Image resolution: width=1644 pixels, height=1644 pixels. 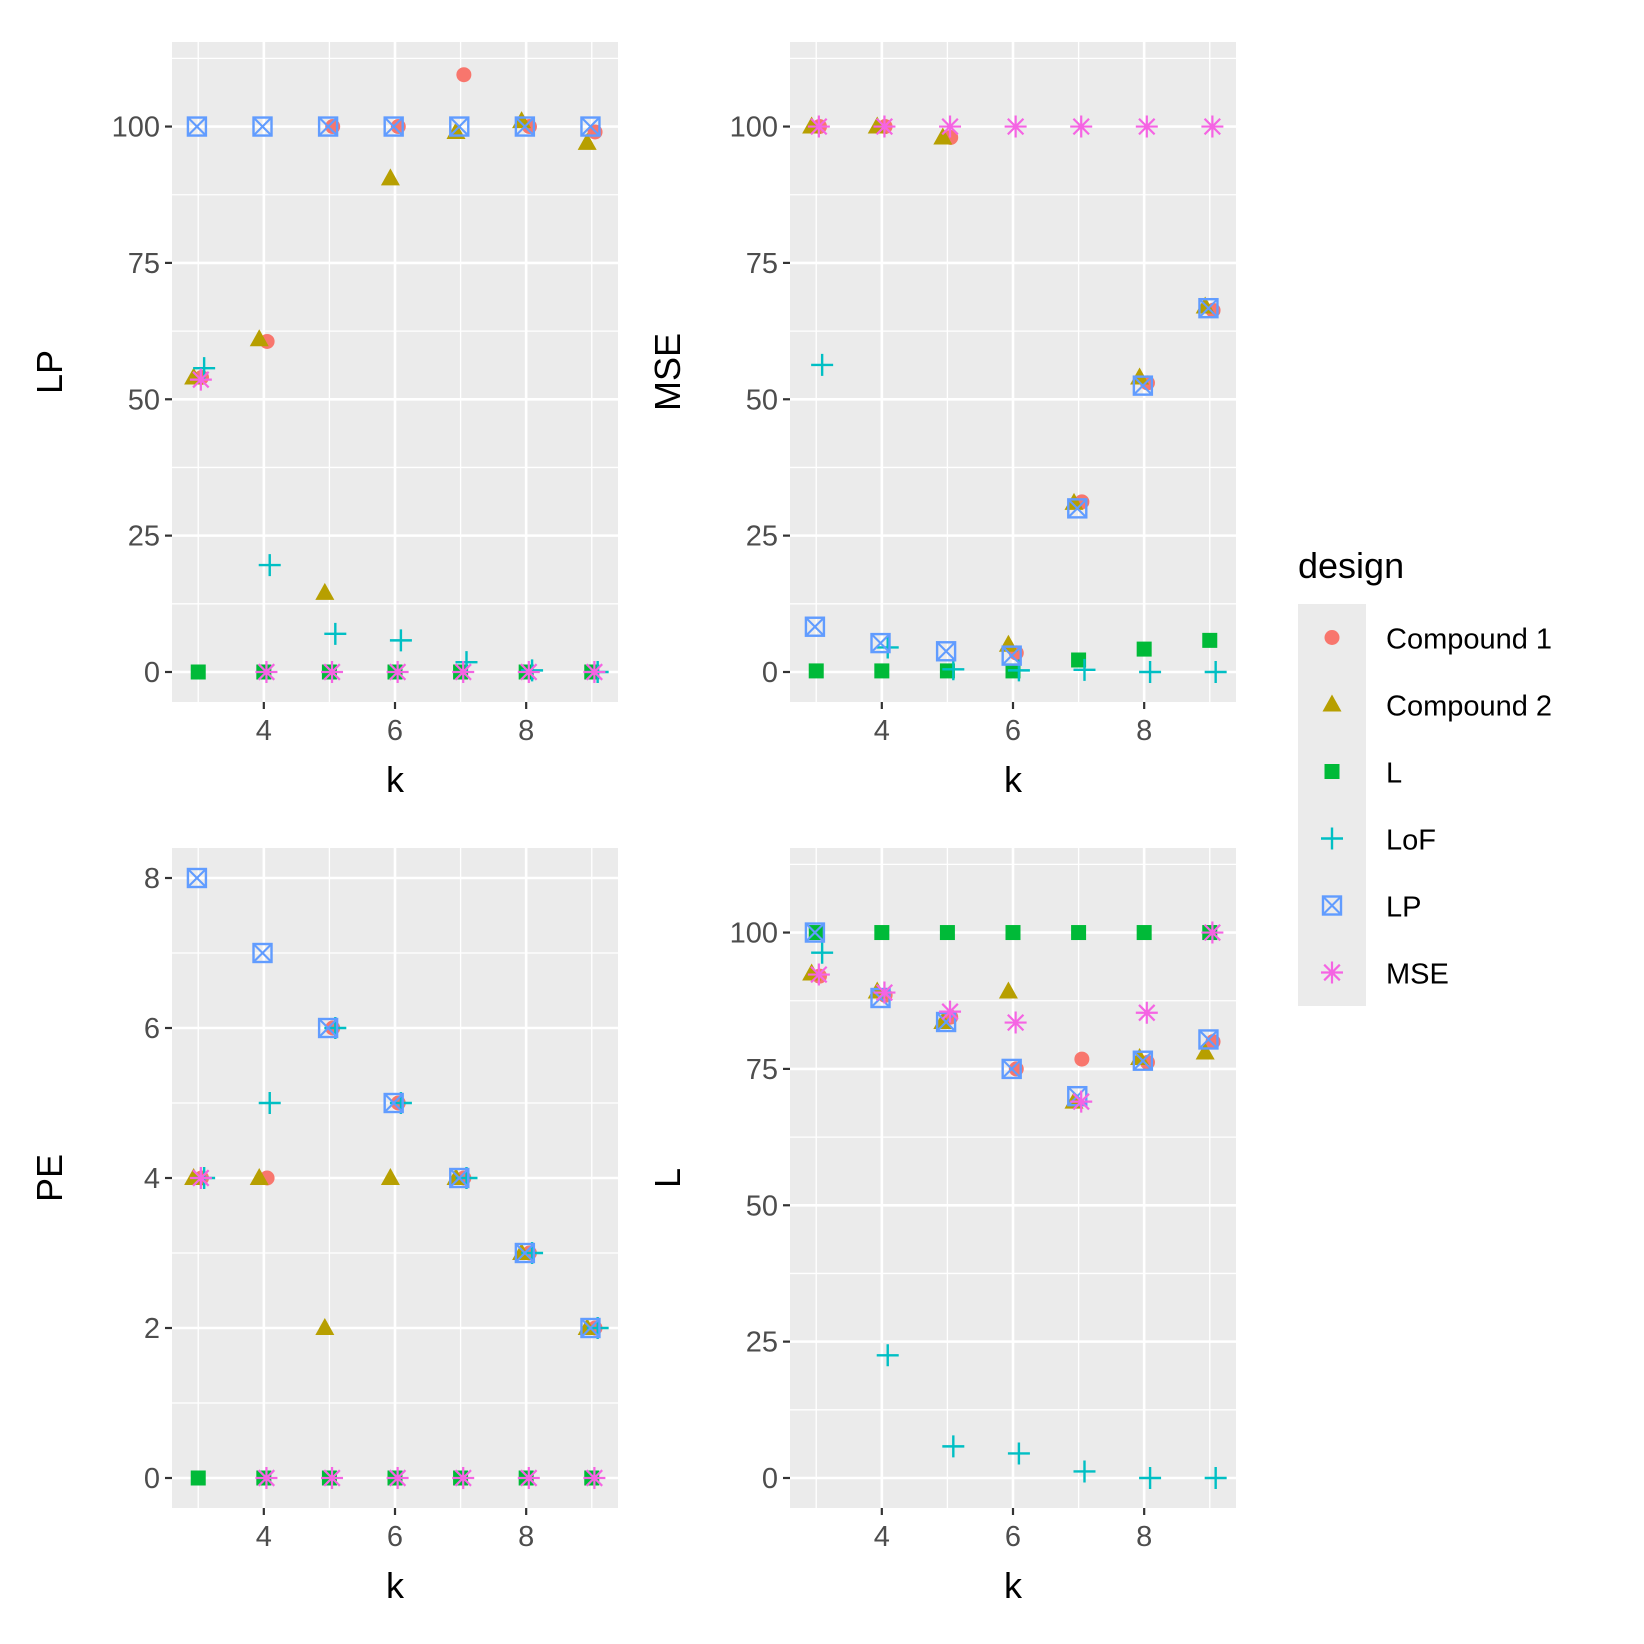 What do you see at coordinates (1385, 975) in the screenshot?
I see `legend-item: MSE` at bounding box center [1385, 975].